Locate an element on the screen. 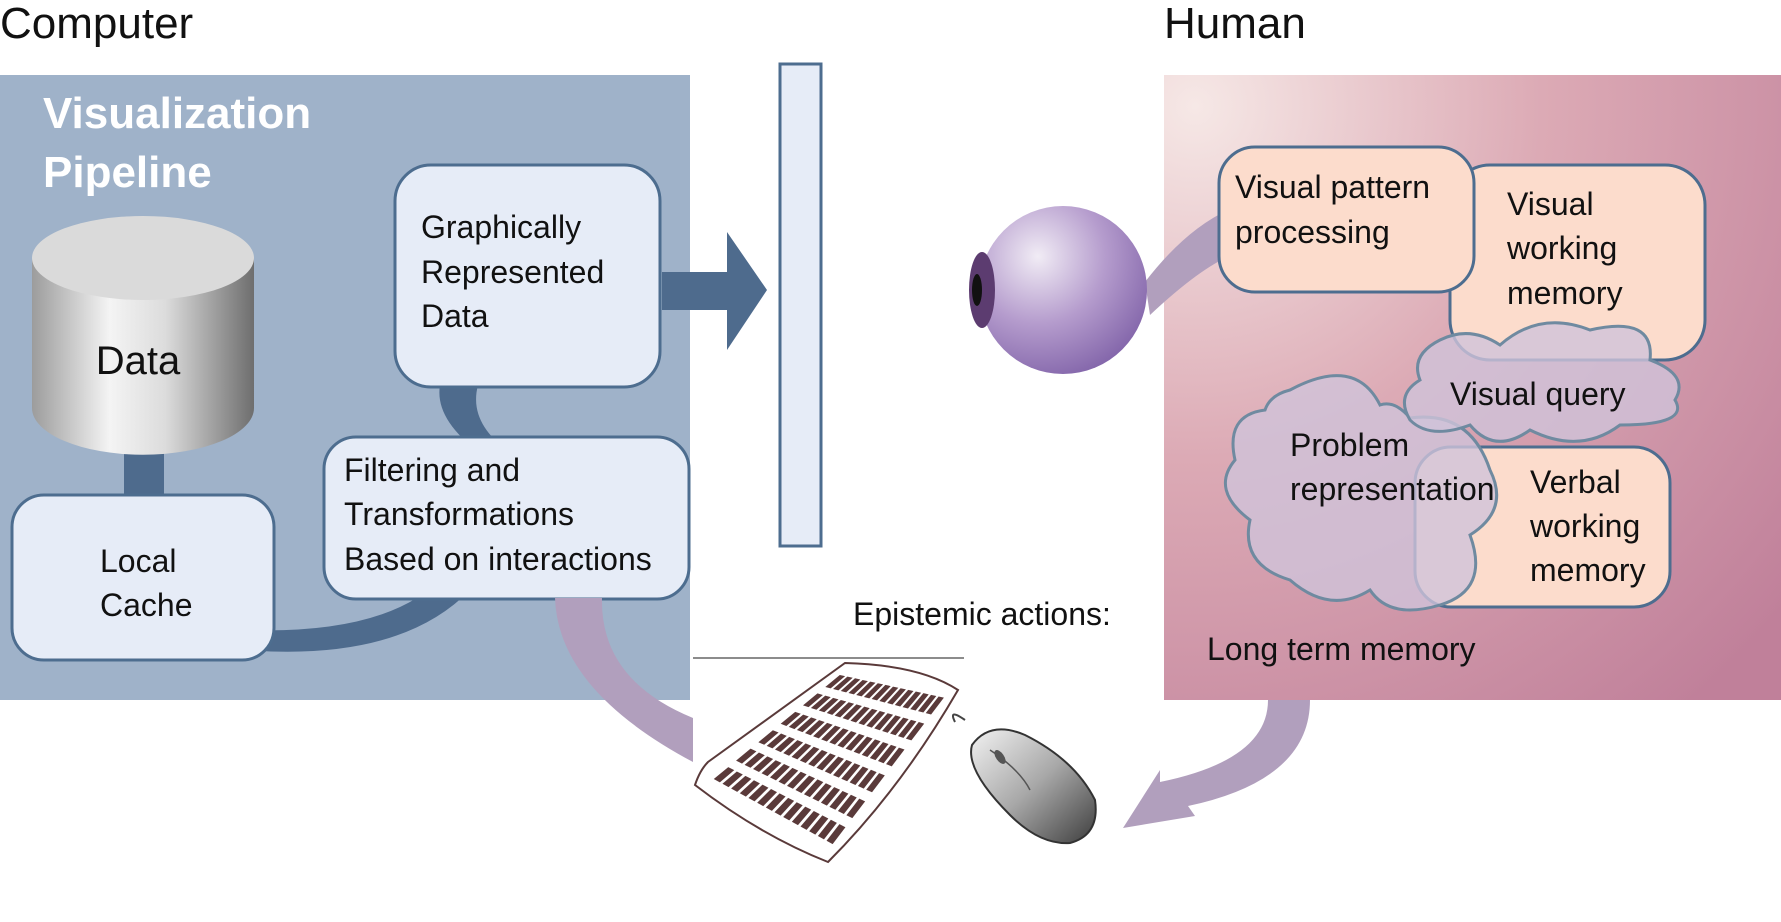 This screenshot has height=922, width=1781. vwm-label-2: working is located at coordinates (1561, 248).